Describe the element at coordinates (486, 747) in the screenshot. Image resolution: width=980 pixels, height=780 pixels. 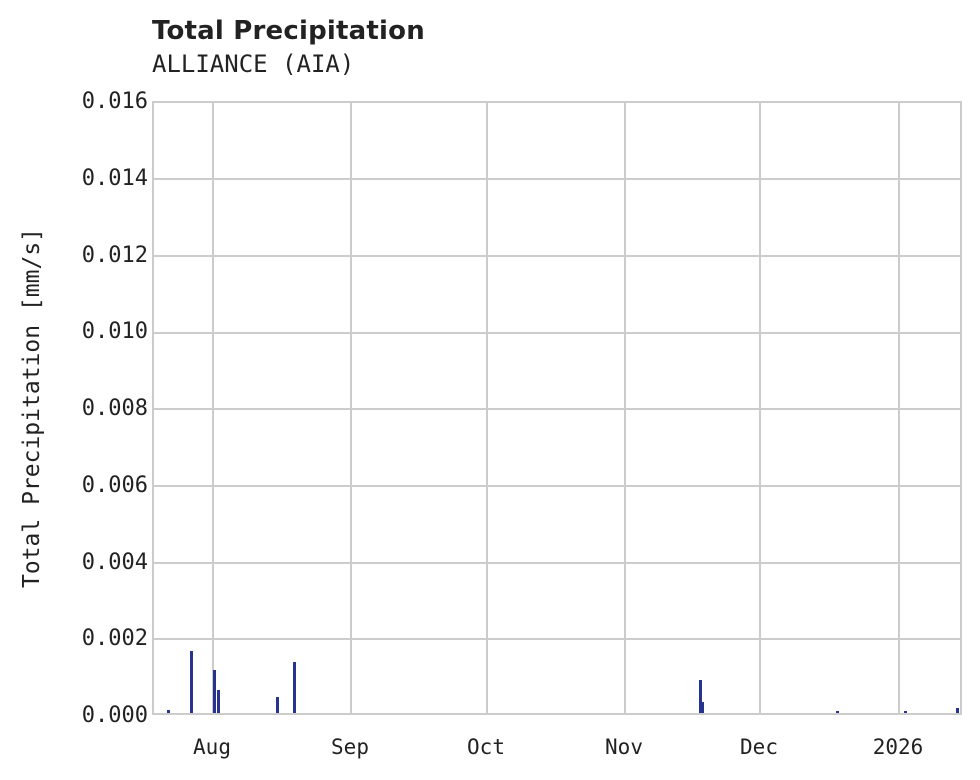
I see `x-tick: Oct` at that location.